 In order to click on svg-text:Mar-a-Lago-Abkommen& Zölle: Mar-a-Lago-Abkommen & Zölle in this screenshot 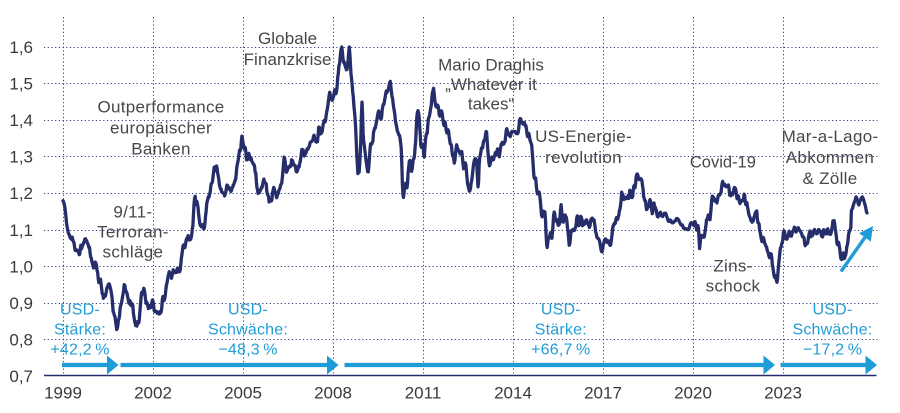, I will do `click(830, 157)`.